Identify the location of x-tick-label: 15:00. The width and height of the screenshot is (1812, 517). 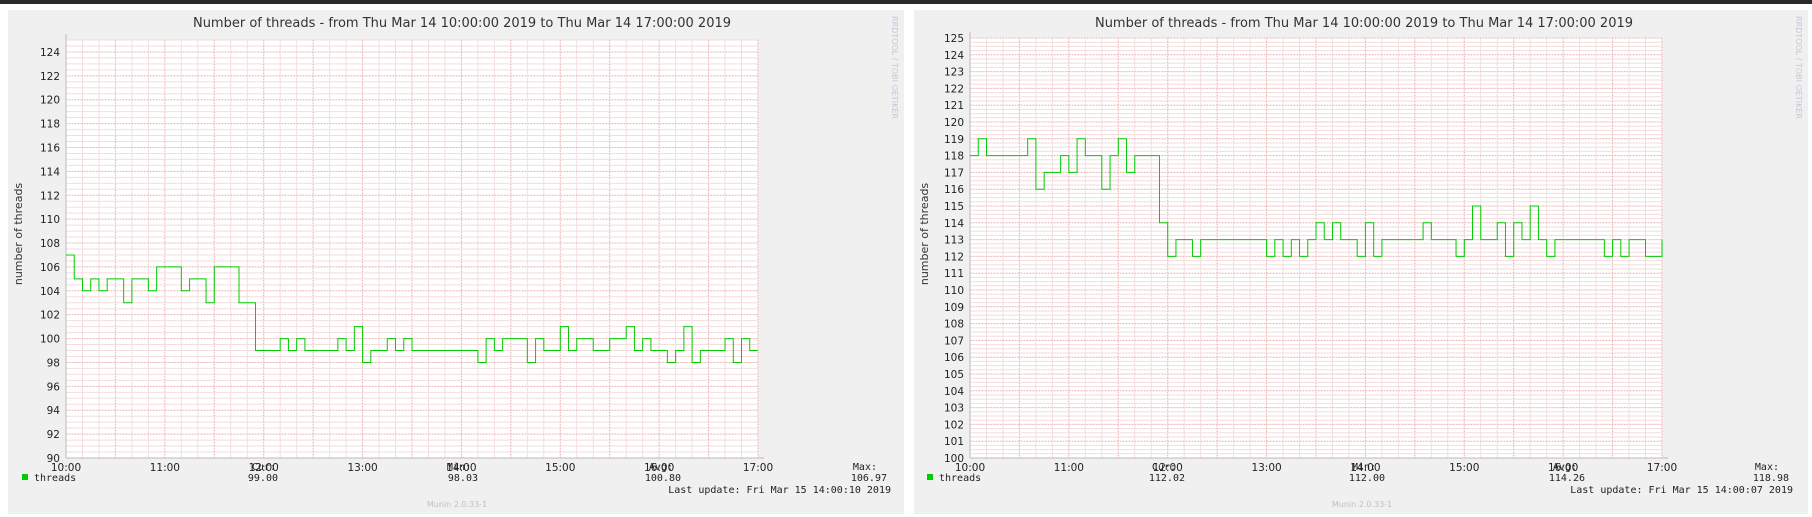
(1464, 468).